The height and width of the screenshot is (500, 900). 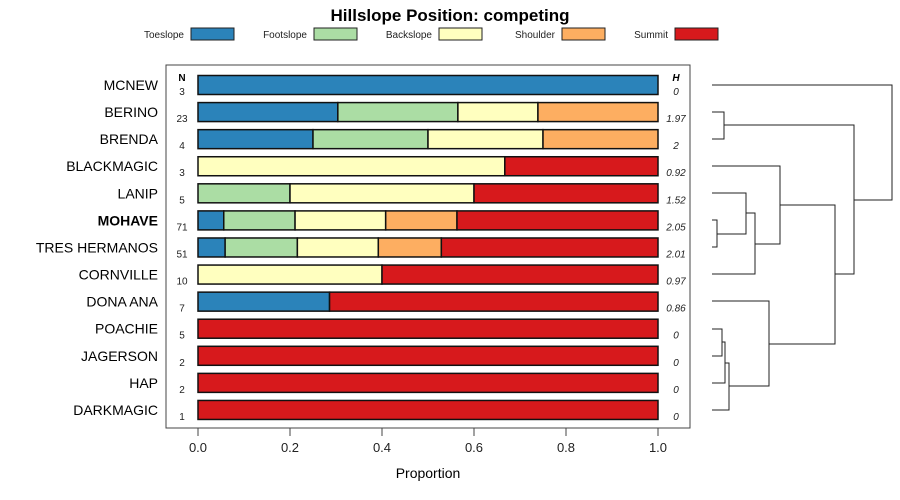 What do you see at coordinates (97, 247) in the screenshot?
I see `row-label: TRES HERMANOS` at bounding box center [97, 247].